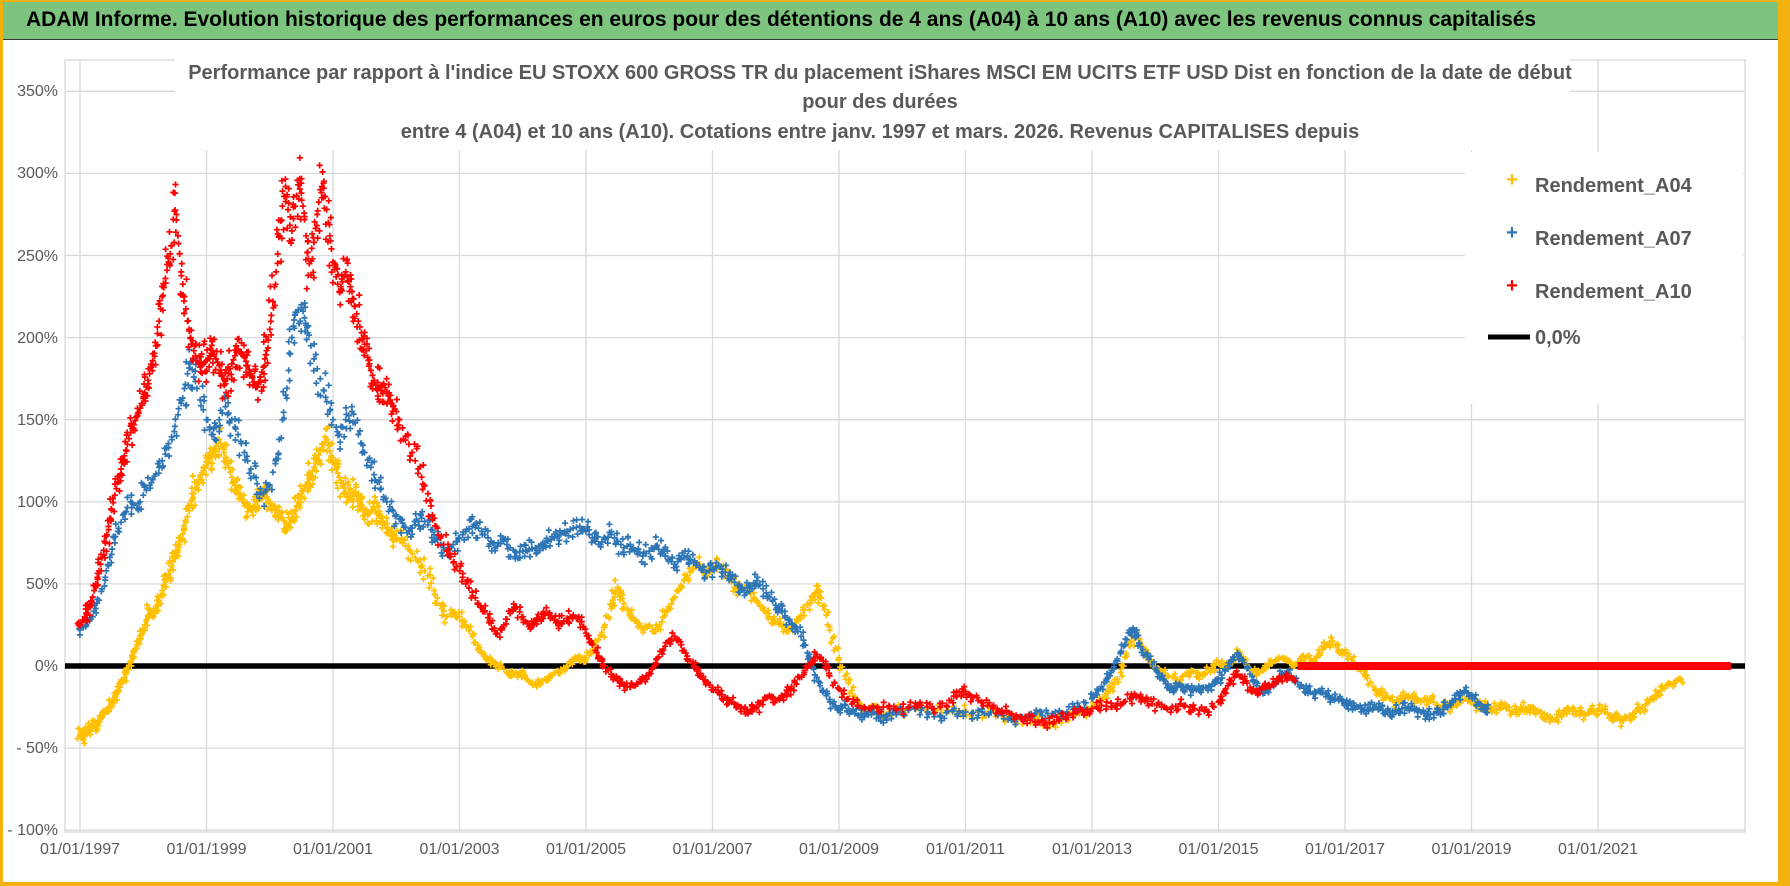 This screenshot has height=886, width=1790. What do you see at coordinates (586, 849) in the screenshot?
I see `x-tick-2005: 01/01/2005` at bounding box center [586, 849].